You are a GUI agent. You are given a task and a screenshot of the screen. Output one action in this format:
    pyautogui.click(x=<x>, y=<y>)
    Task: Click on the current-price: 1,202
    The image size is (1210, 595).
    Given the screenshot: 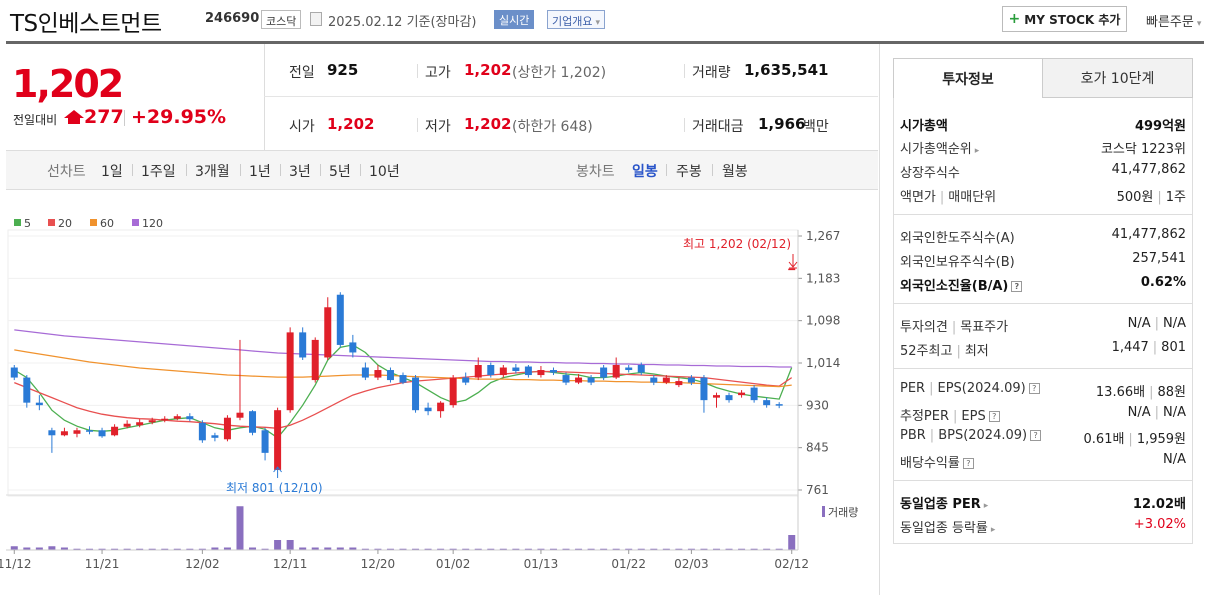 What is the action you would take?
    pyautogui.click(x=68, y=84)
    